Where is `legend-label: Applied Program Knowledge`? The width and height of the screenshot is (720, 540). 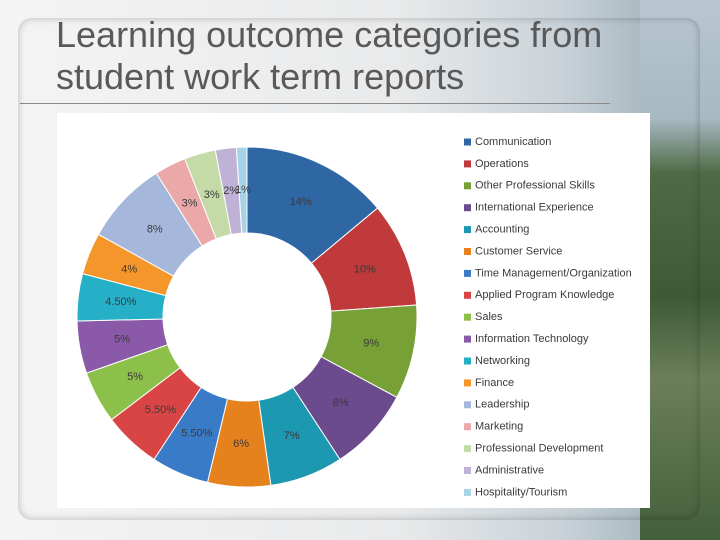
legend-label: Applied Program Knowledge is located at coordinates (544, 295).